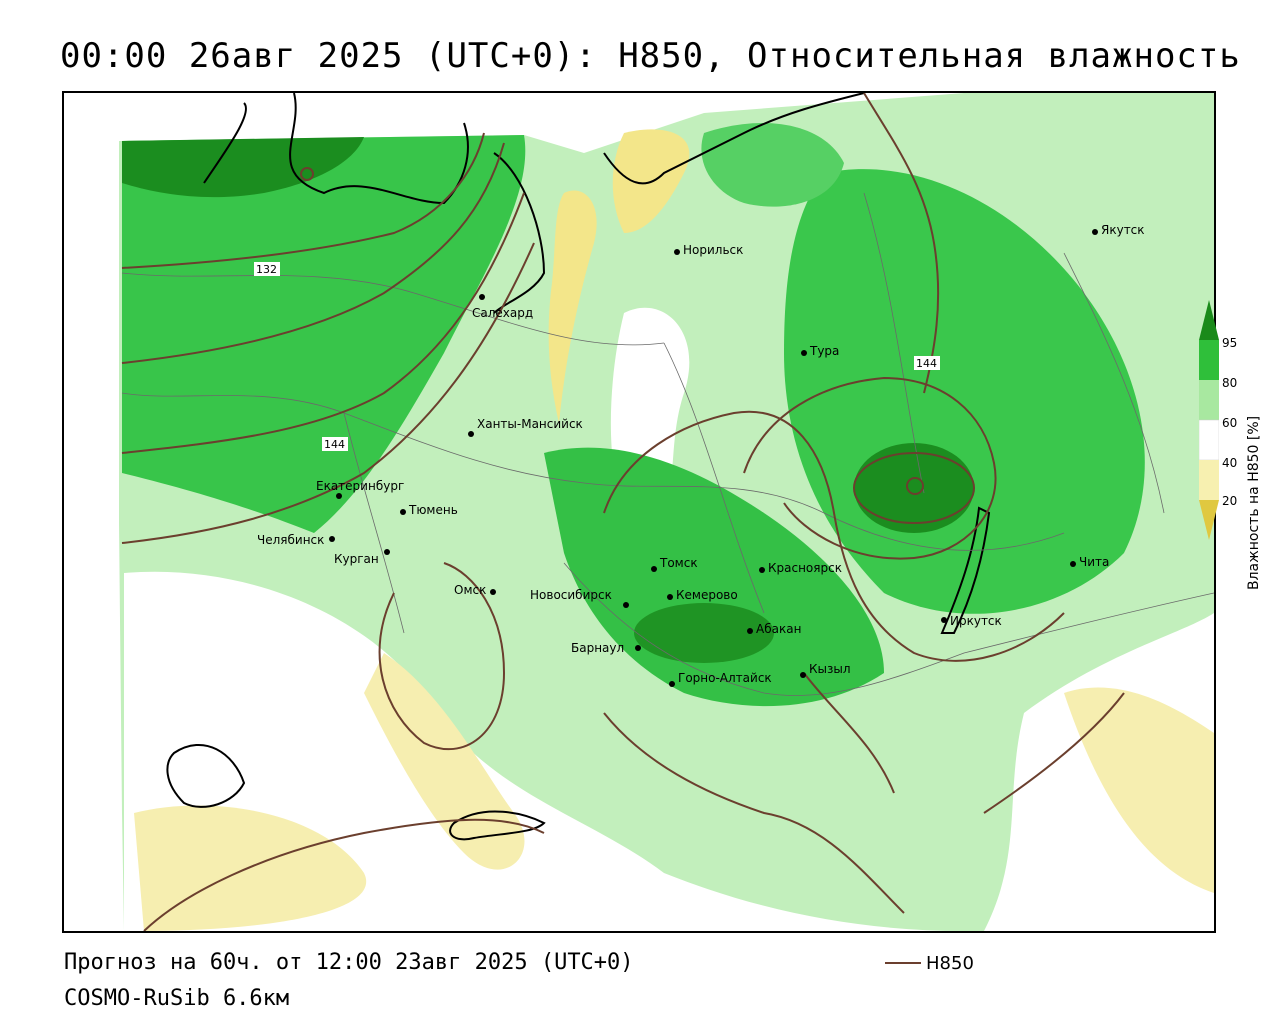 Image resolution: width=1280 pixels, height=1024 pixels. Describe the element at coordinates (1139, 790) in the screenshot. I see `very-dry-patch-se` at that location.